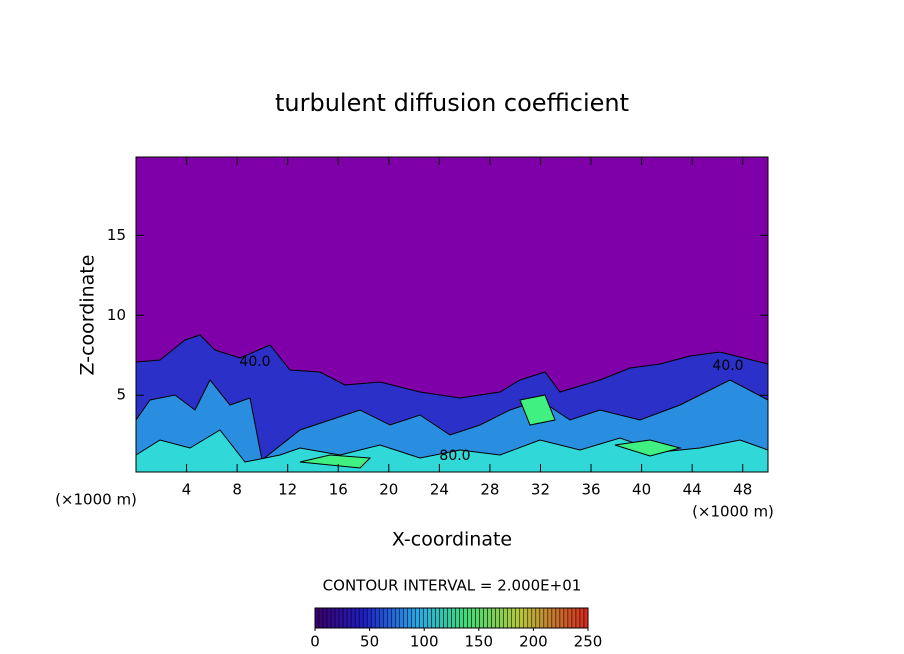 The height and width of the screenshot is (654, 904). Describe the element at coordinates (742, 490) in the screenshot. I see `x-tick-label: 48` at that location.